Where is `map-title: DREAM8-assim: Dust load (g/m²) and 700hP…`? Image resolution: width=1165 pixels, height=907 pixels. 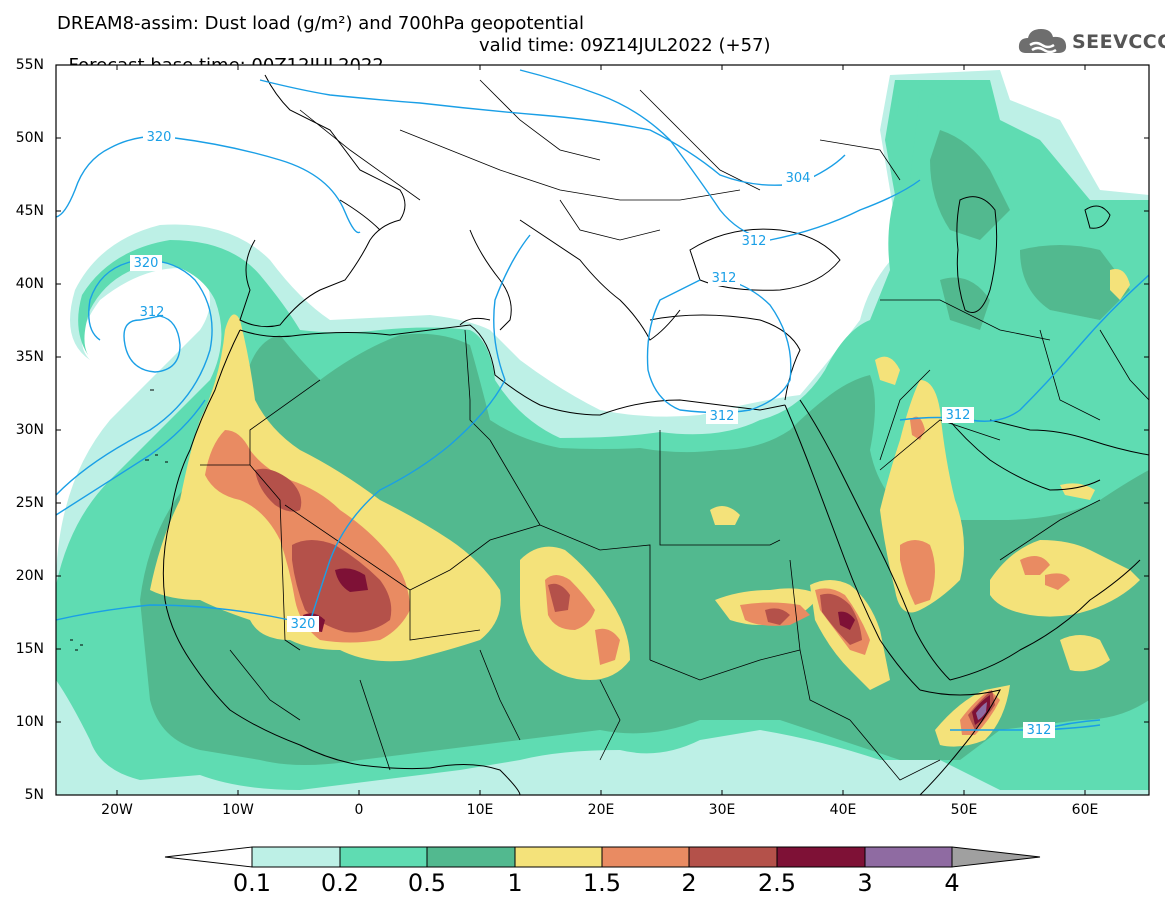 map-title: DREAM8-assim: Dust load (g/m²) and 700hP… is located at coordinates (320, 23).